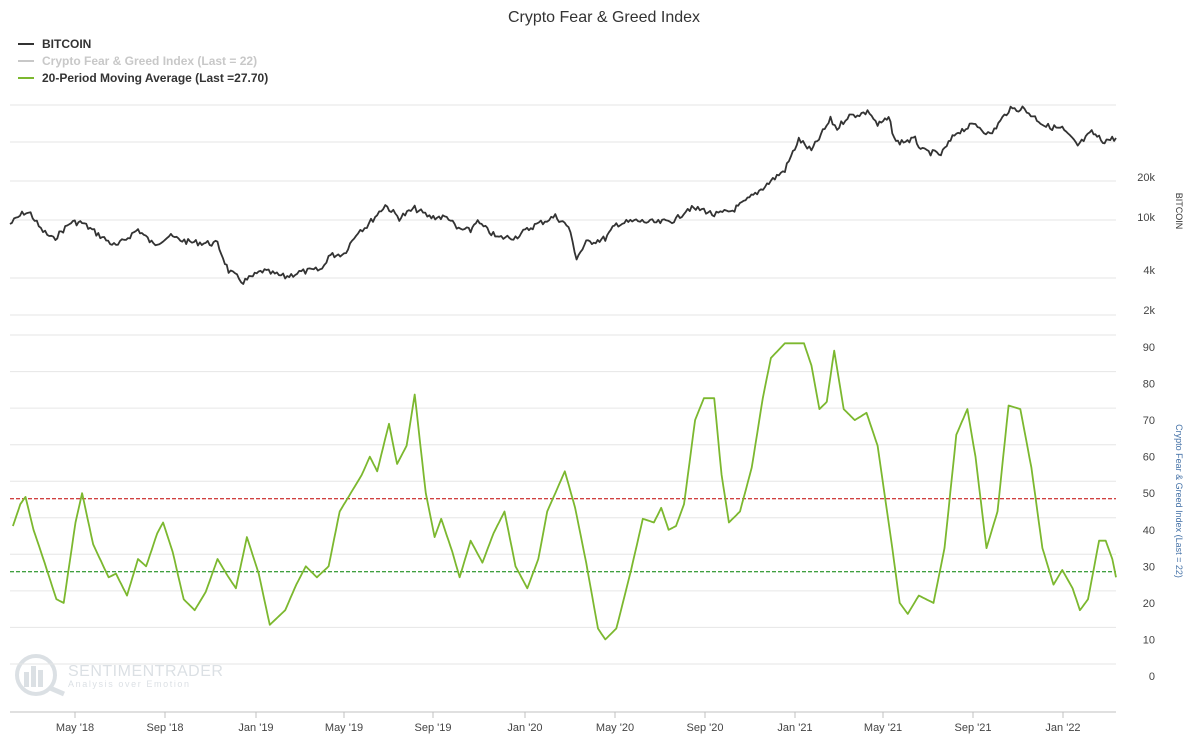 The height and width of the screenshot is (750, 1200). I want to click on x-tick-label: May '18, so click(75, 728).